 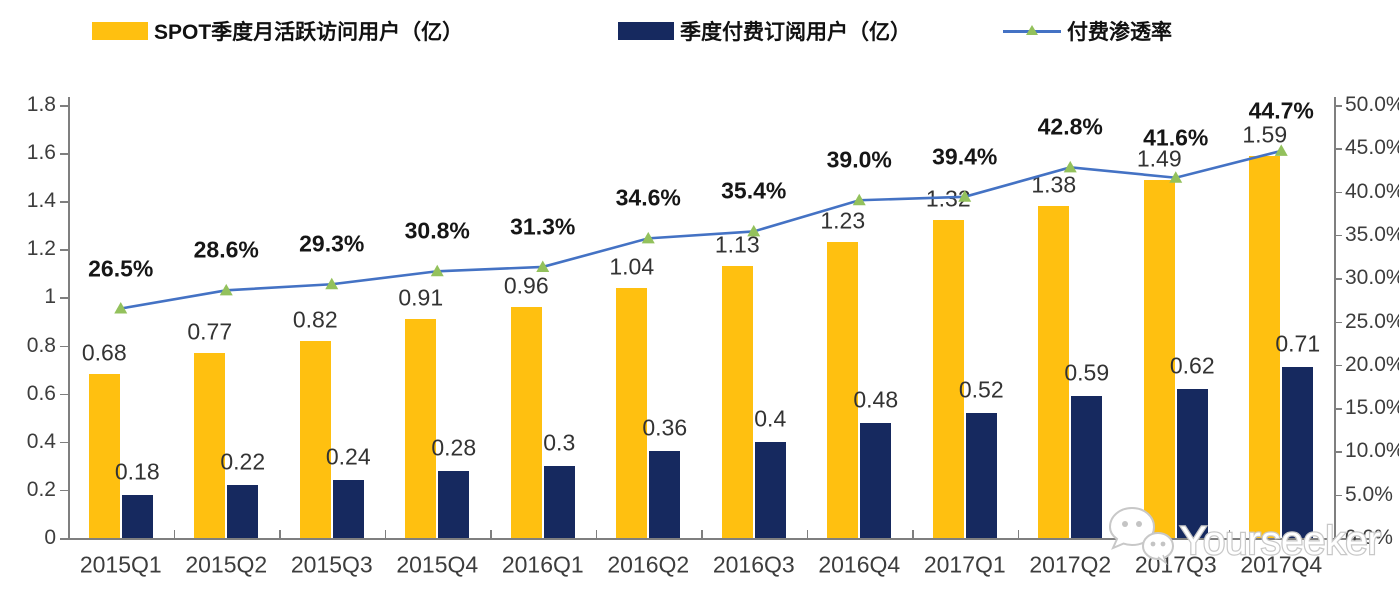 I want to click on right-axis-tick-label: 30.0%, so click(x=1372, y=278).